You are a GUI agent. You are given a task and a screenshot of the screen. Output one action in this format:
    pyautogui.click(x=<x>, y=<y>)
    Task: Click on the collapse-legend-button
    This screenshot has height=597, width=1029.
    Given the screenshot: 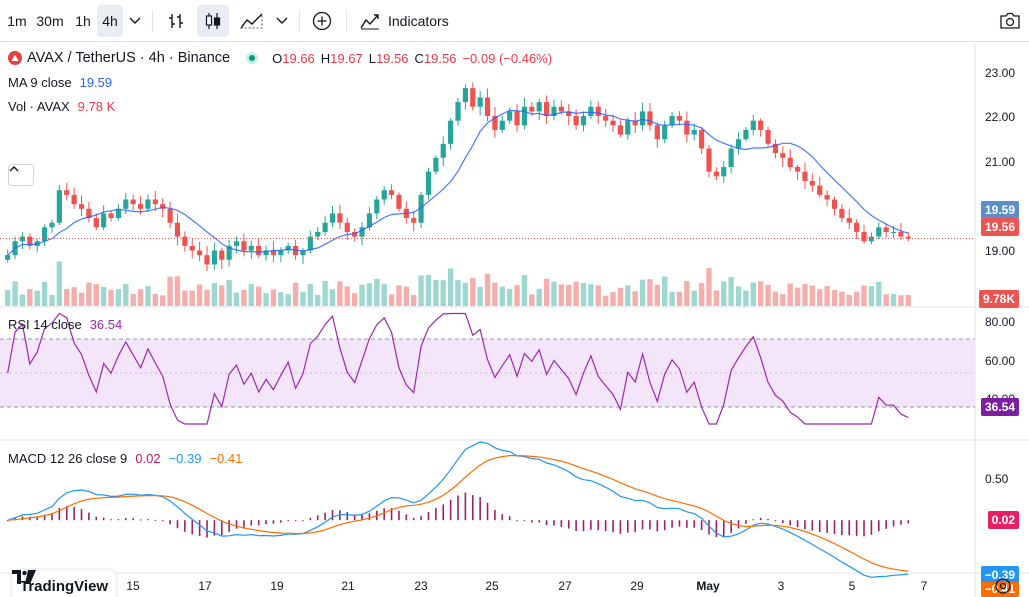 What is the action you would take?
    pyautogui.click(x=21, y=175)
    